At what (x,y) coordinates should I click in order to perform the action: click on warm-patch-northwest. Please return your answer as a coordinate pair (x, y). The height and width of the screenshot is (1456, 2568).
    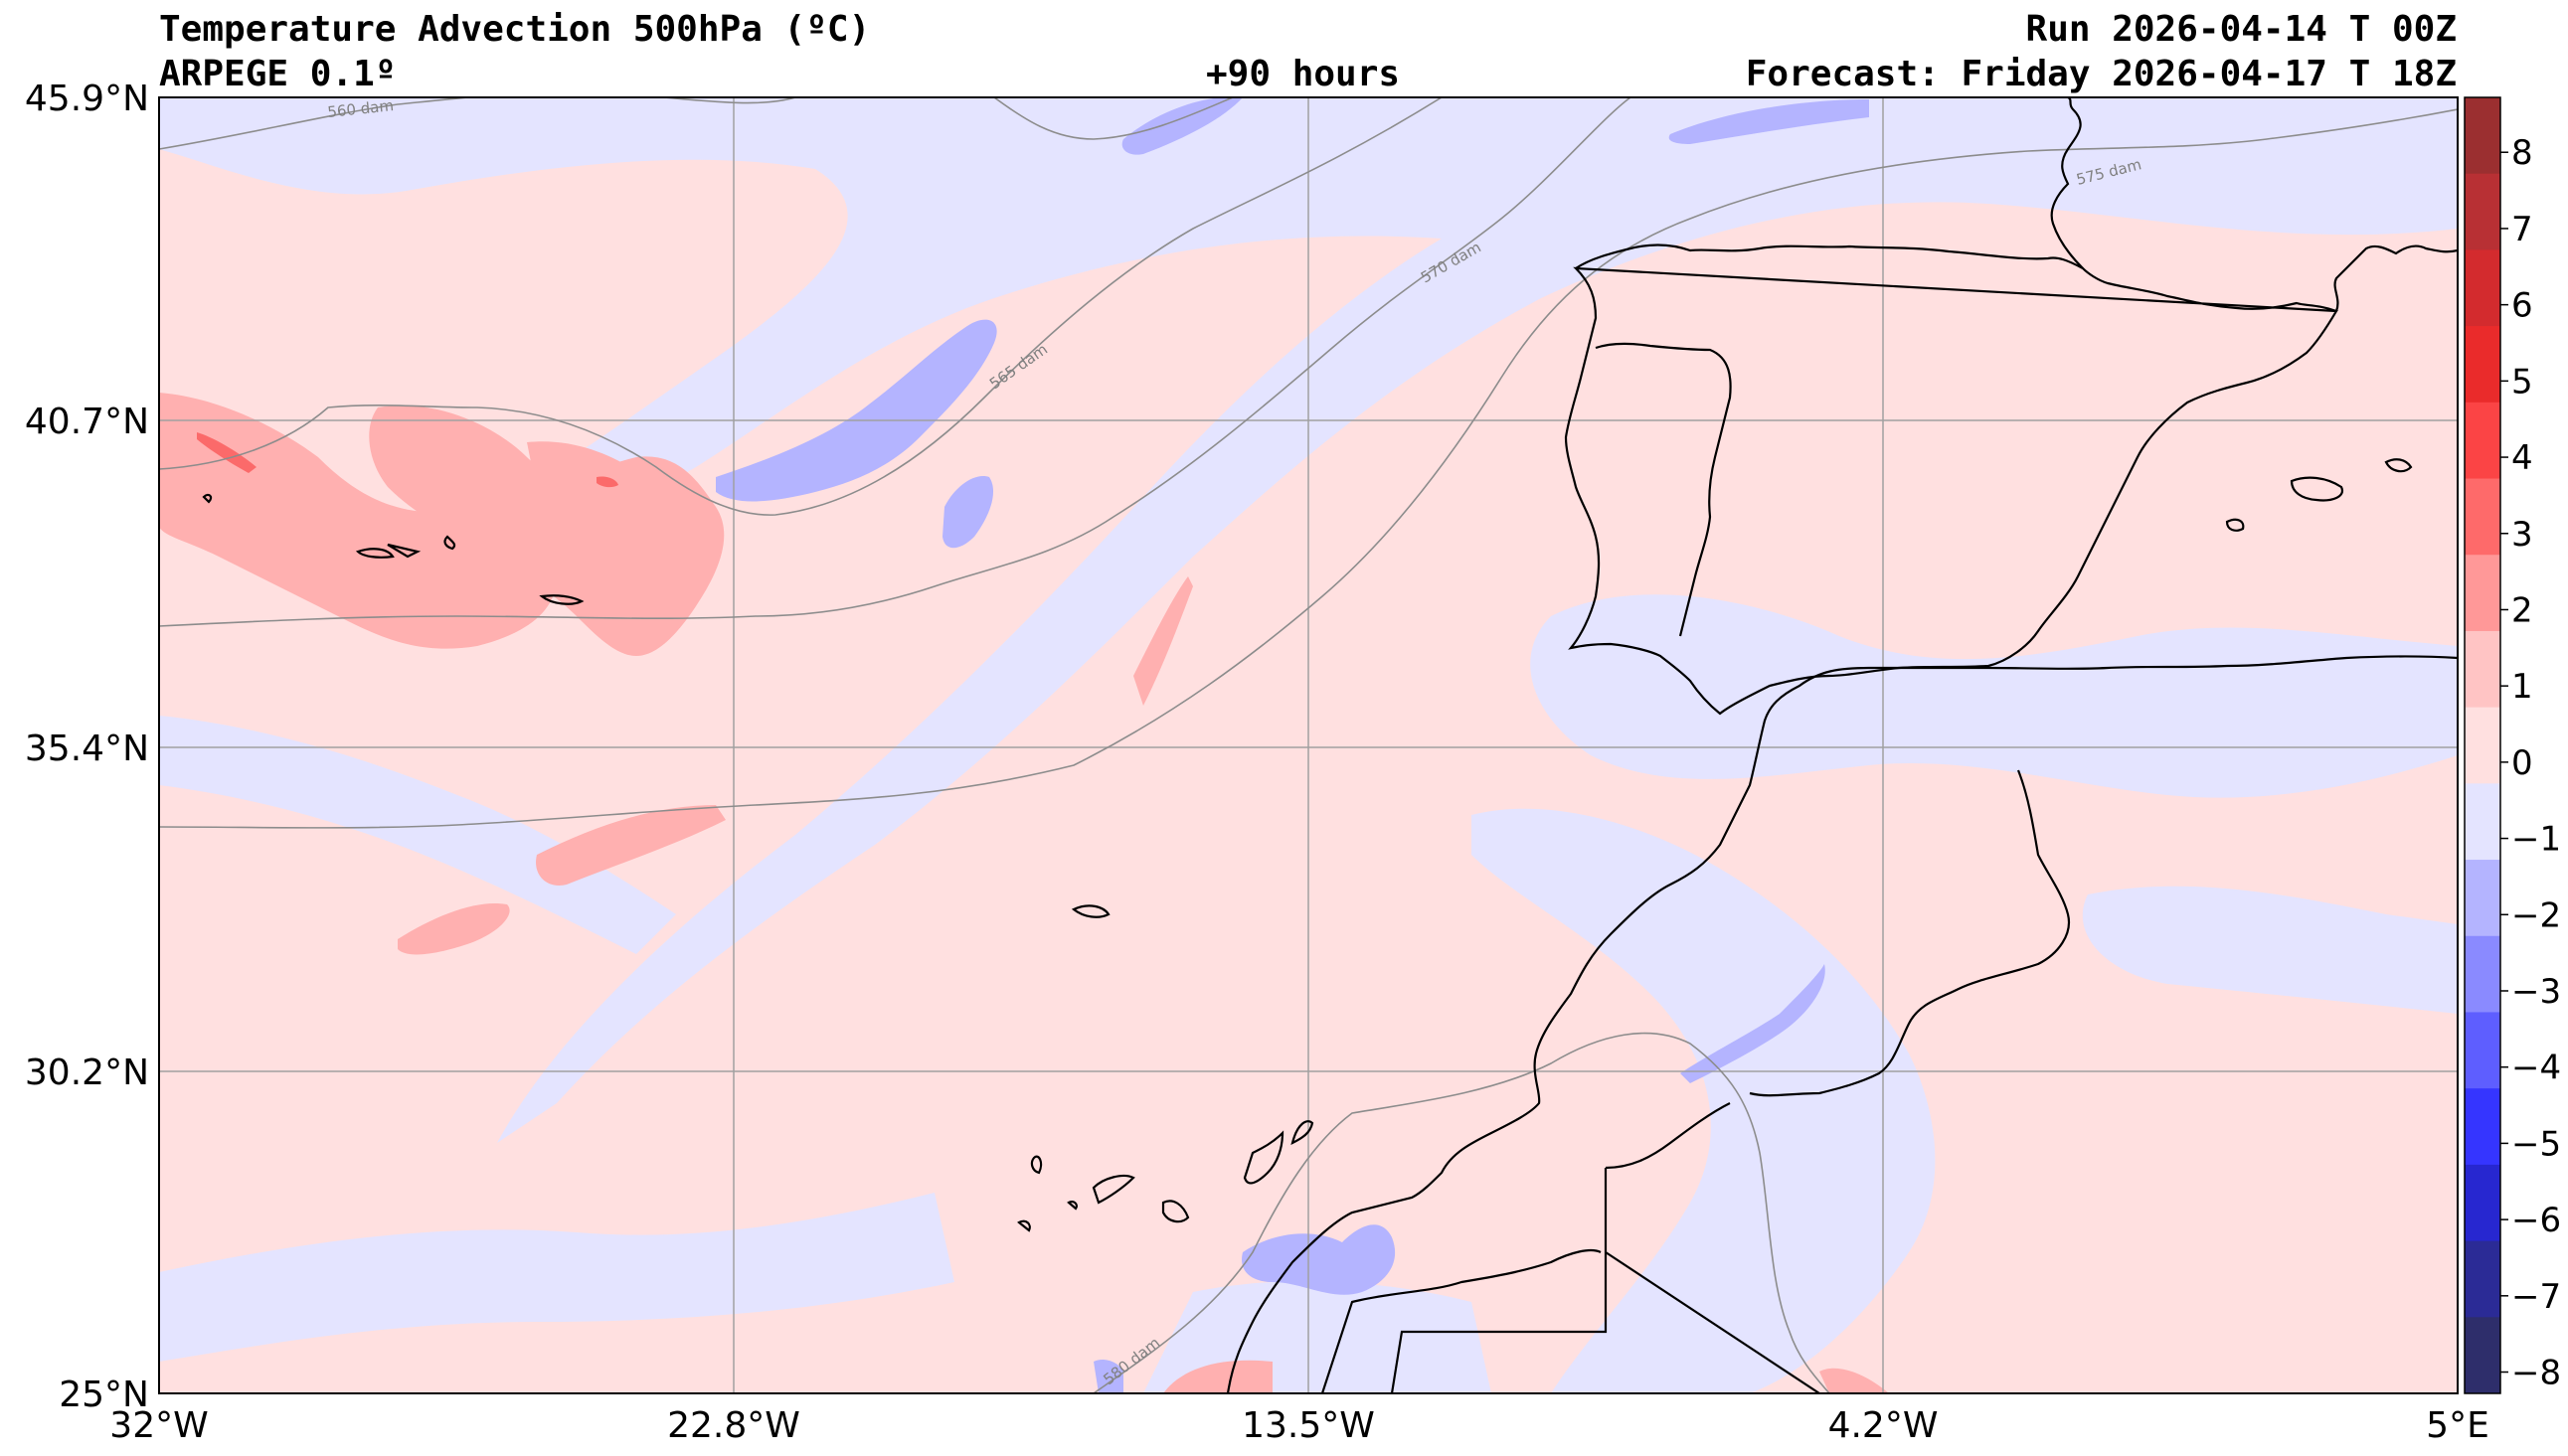
    Looking at the image, I should click on (358, 521).